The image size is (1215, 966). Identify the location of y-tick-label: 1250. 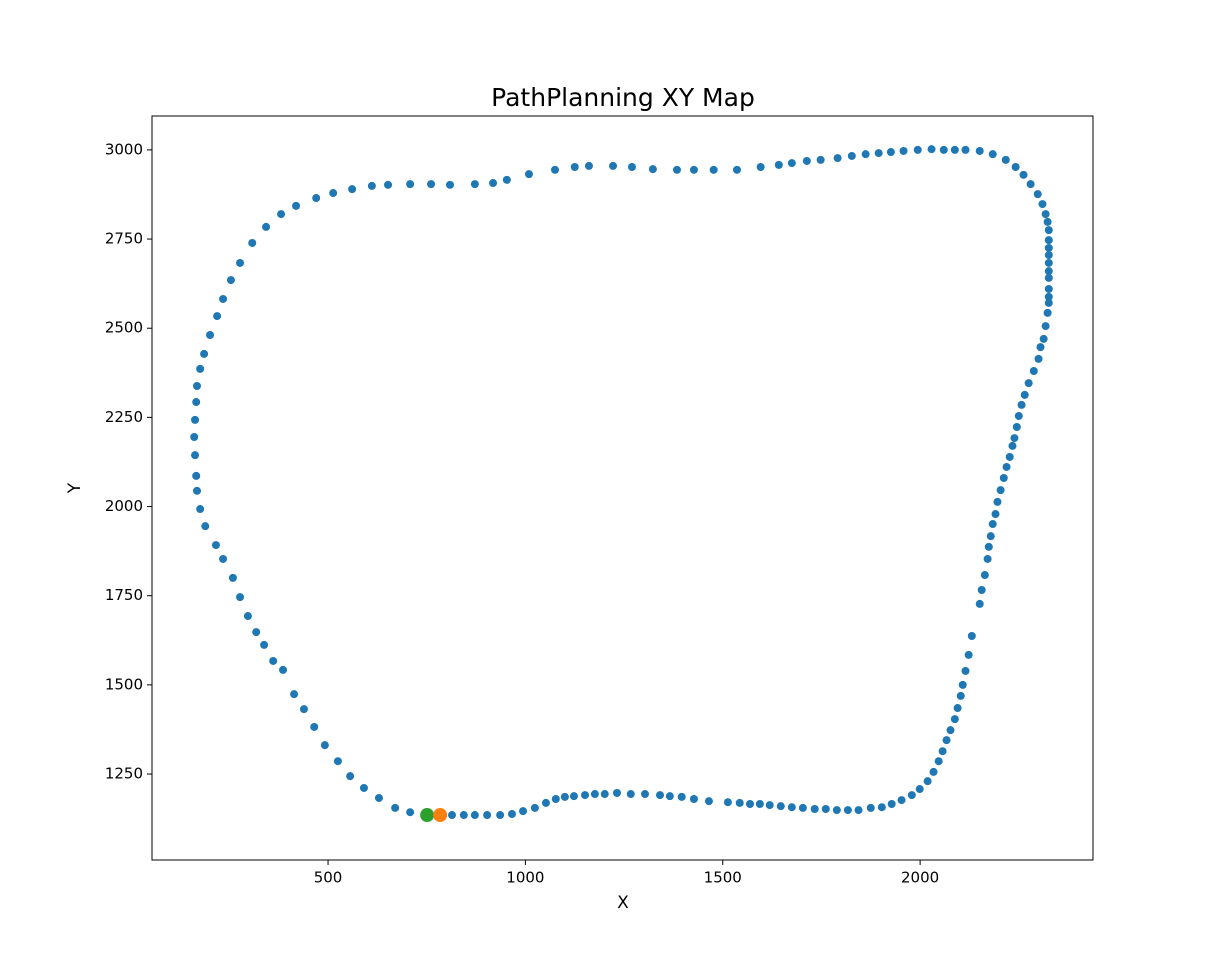
(124, 774).